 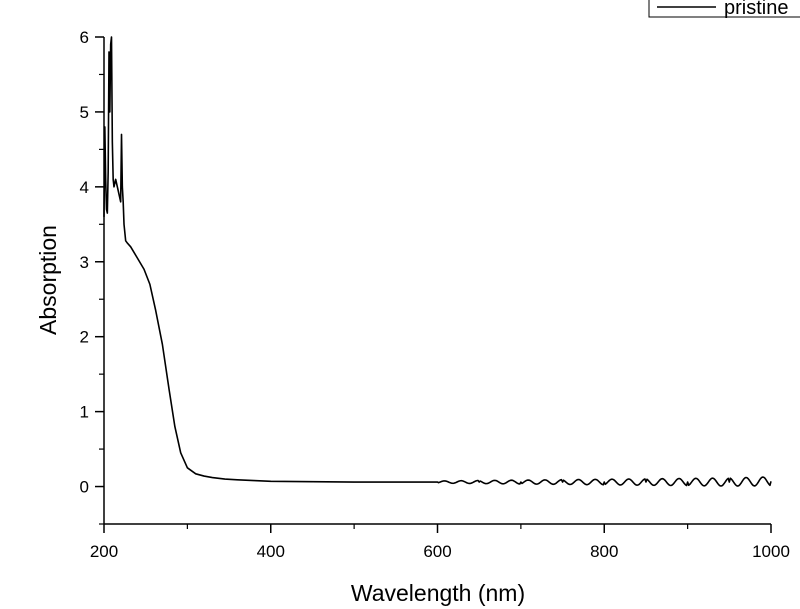 I want to click on y-axis-tick-labels: 0 1 2 3 4 5 6, so click(x=84, y=262).